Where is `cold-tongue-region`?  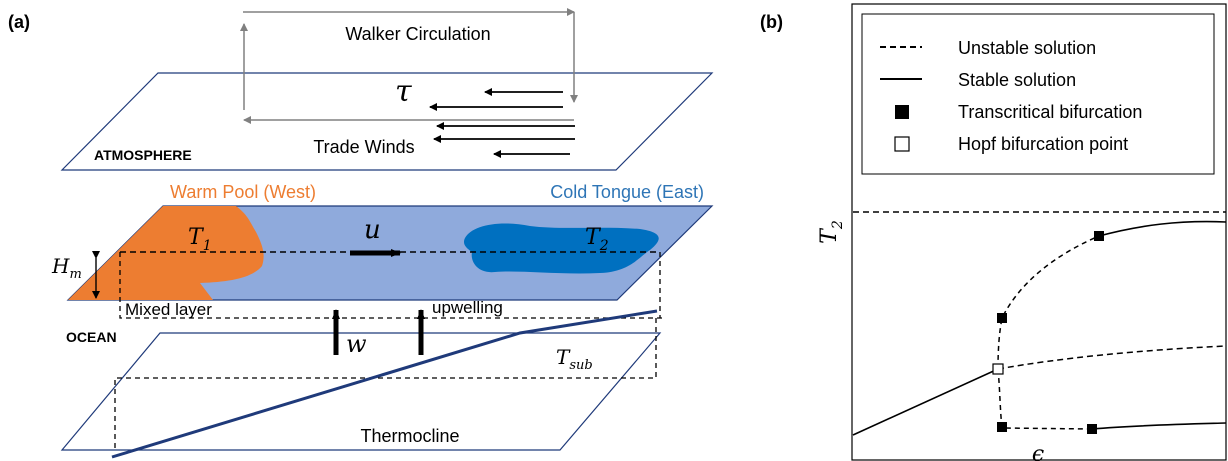
cold-tongue-region is located at coordinates (561, 248).